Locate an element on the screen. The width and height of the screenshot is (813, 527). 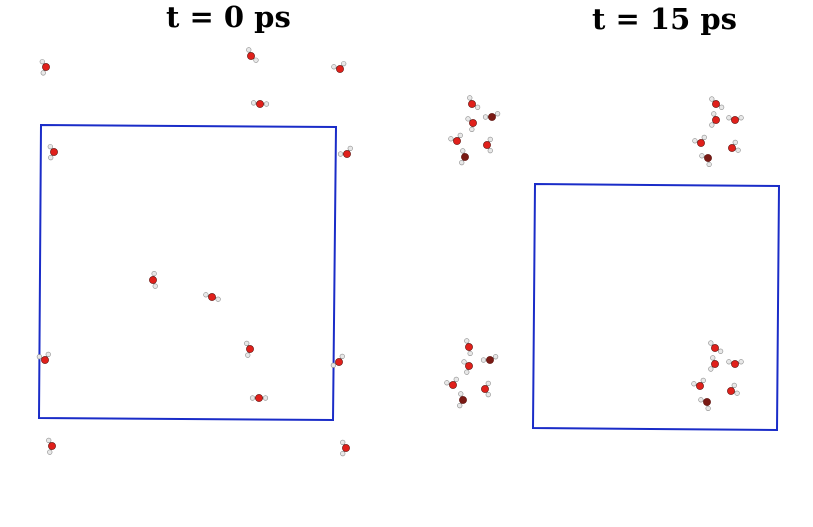
panel-title-t15: t = 15 ps is located at coordinates (664, 19).